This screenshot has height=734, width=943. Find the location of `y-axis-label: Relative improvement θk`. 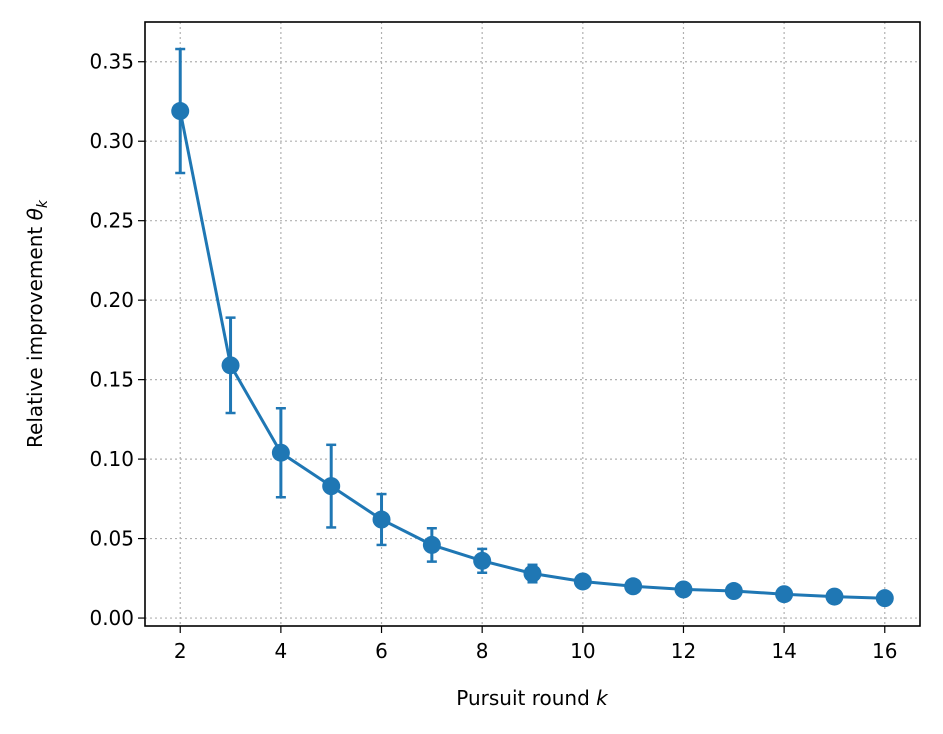

y-axis-label: Relative improvement θk is located at coordinates (37, 323).